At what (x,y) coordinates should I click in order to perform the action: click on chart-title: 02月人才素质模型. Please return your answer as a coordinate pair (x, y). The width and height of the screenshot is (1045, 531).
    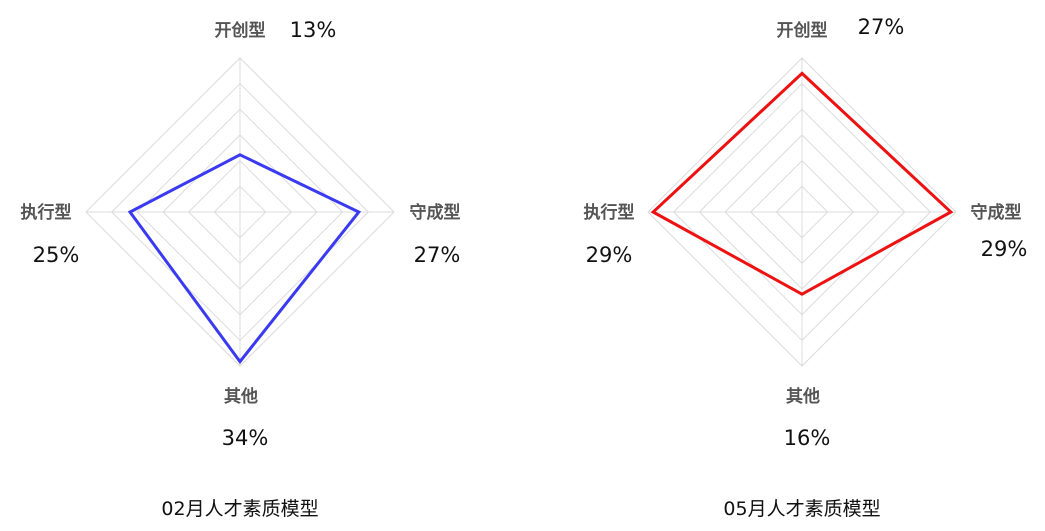
    Looking at the image, I should click on (239, 509).